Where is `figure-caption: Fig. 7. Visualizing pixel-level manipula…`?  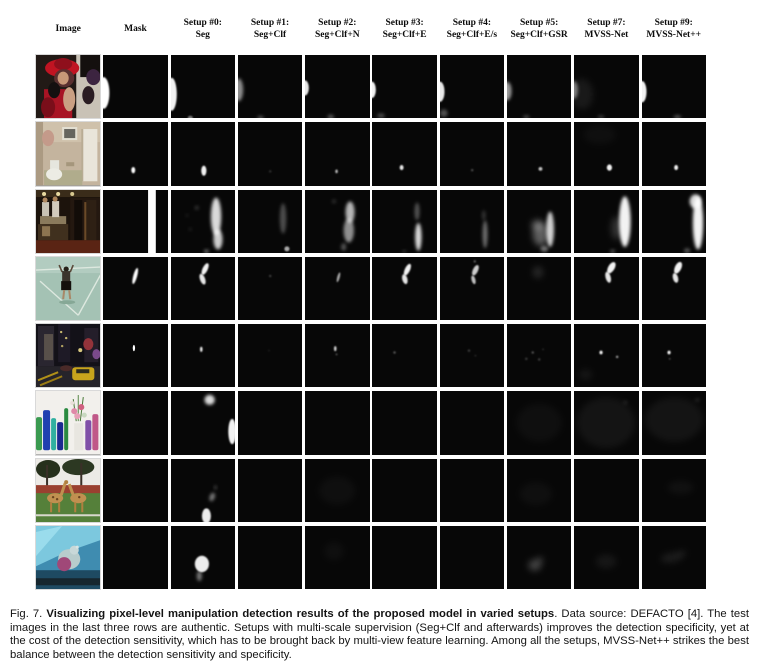
figure-caption: Fig. 7. Visualizing pixel-level manipula… is located at coordinates (379, 635).